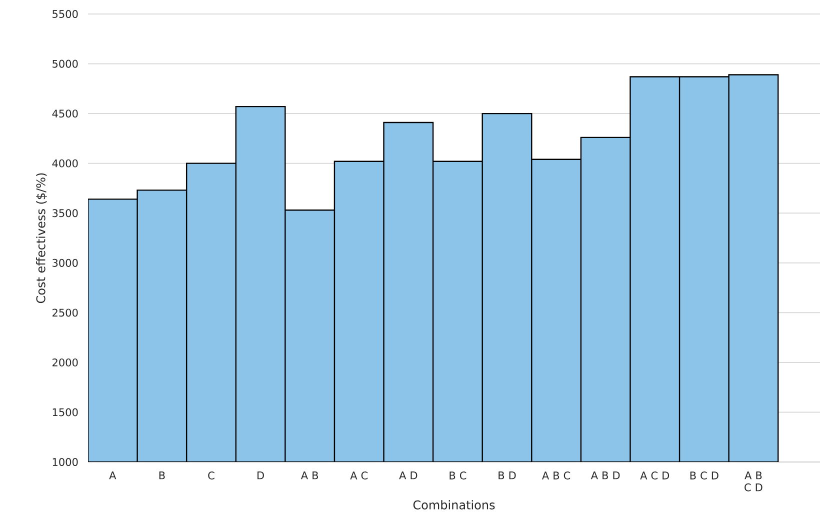 The width and height of the screenshot is (821, 530). What do you see at coordinates (65, 213) in the screenshot?
I see `y-tick-label: 3500` at bounding box center [65, 213].